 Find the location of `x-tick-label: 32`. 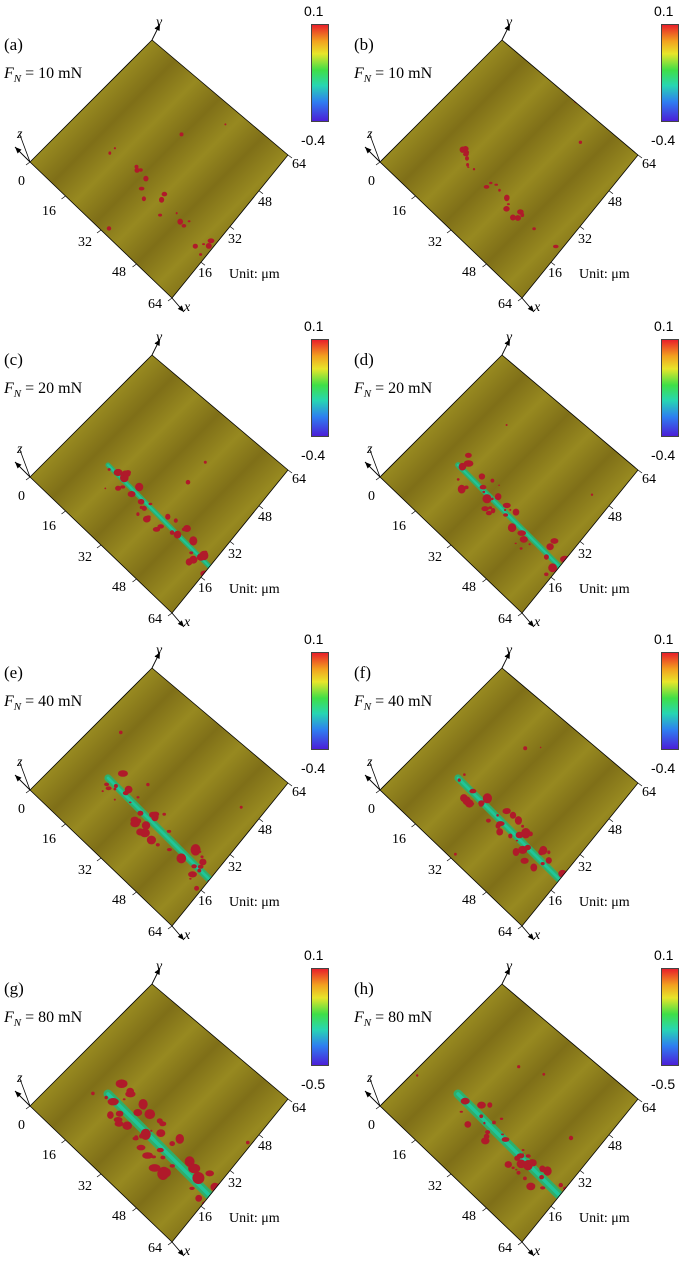

x-tick-label: 32 is located at coordinates (85, 557).